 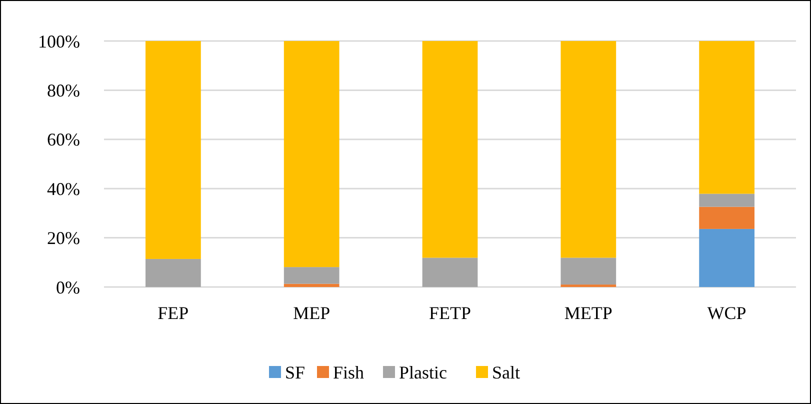 What do you see at coordinates (63, 90) in the screenshot?
I see `y-tick-label: 80%` at bounding box center [63, 90].